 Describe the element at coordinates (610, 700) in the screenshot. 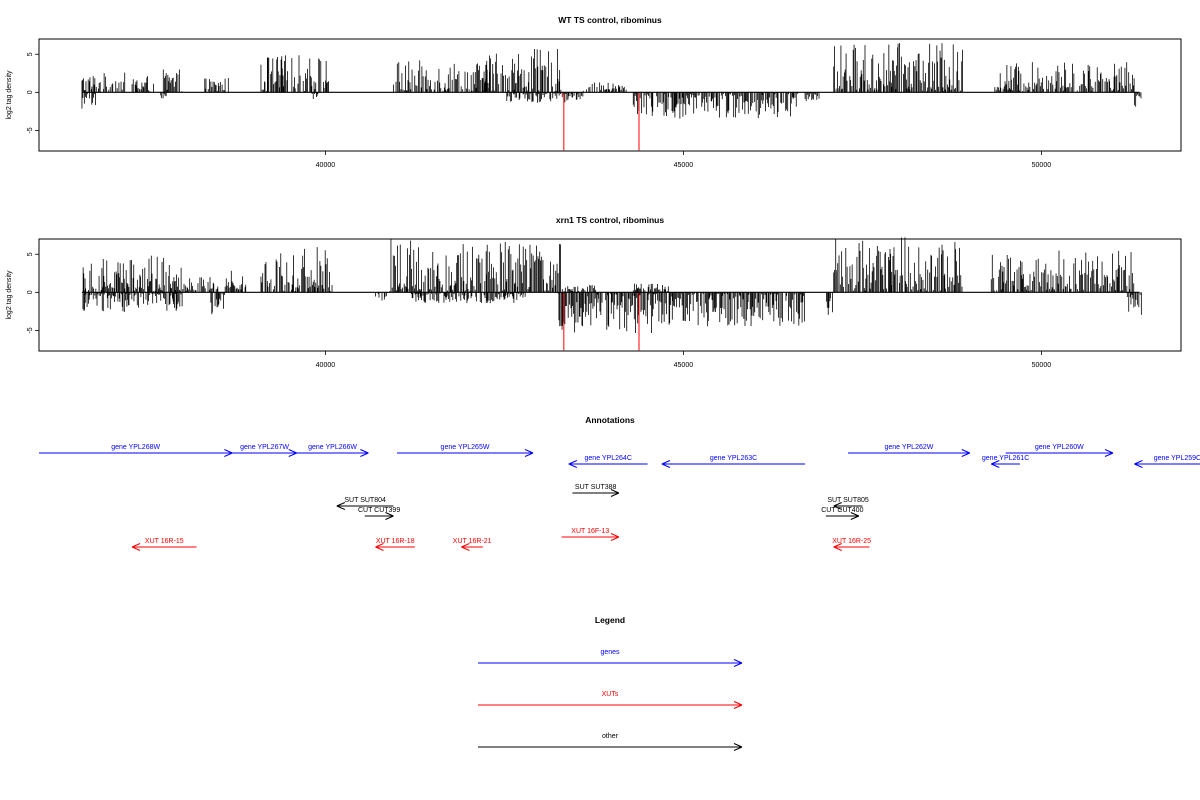

I see `legend-items: genes XUTs other` at that location.